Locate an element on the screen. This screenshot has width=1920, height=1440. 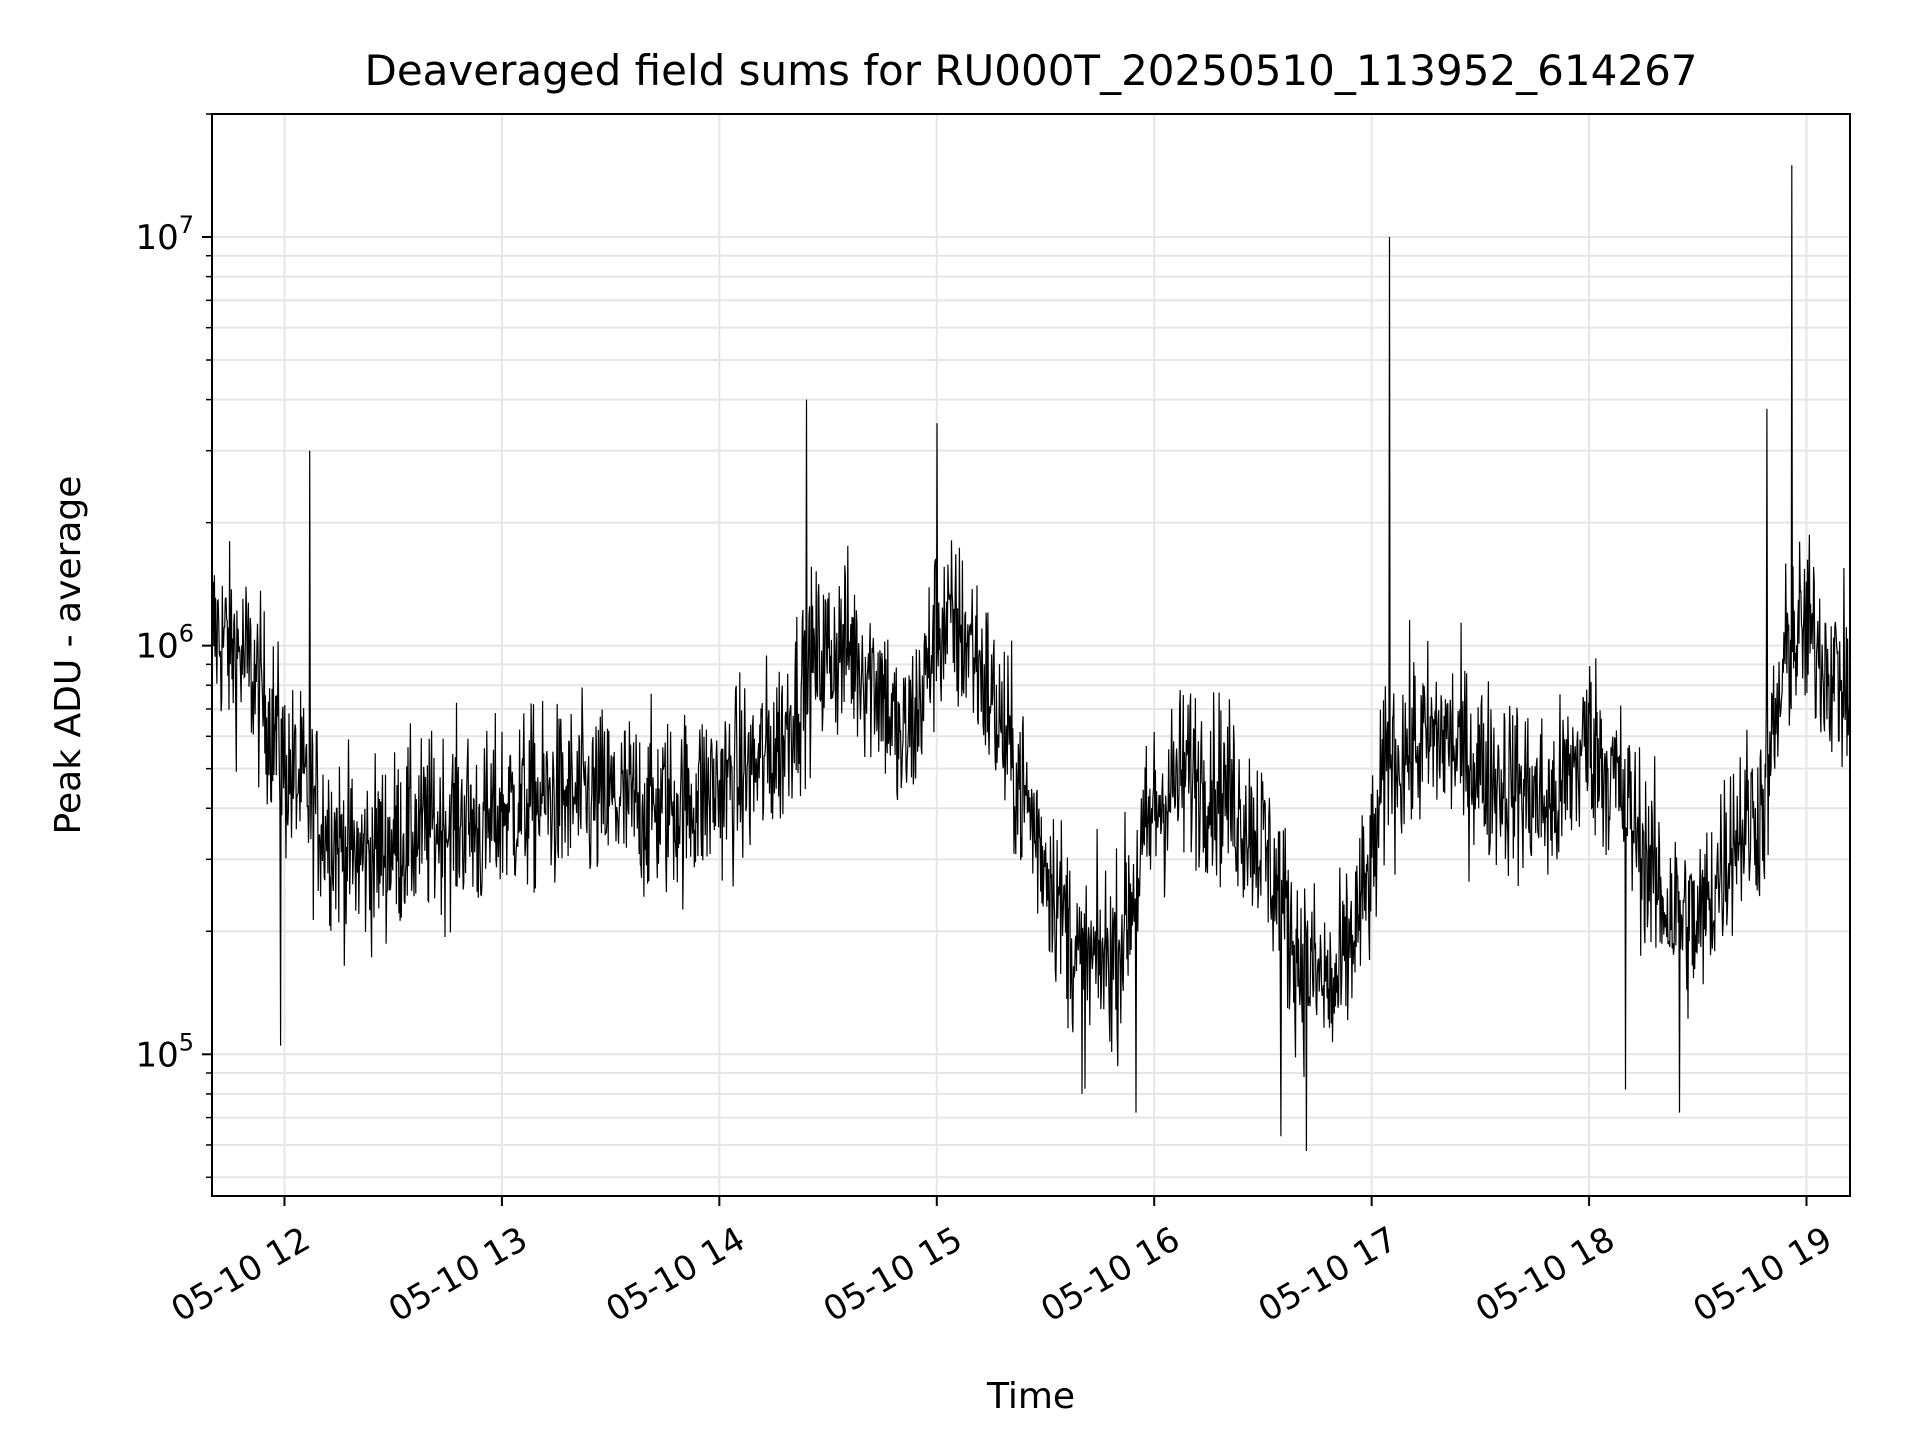
y-tick-exponent: 7 is located at coordinates (186, 225).